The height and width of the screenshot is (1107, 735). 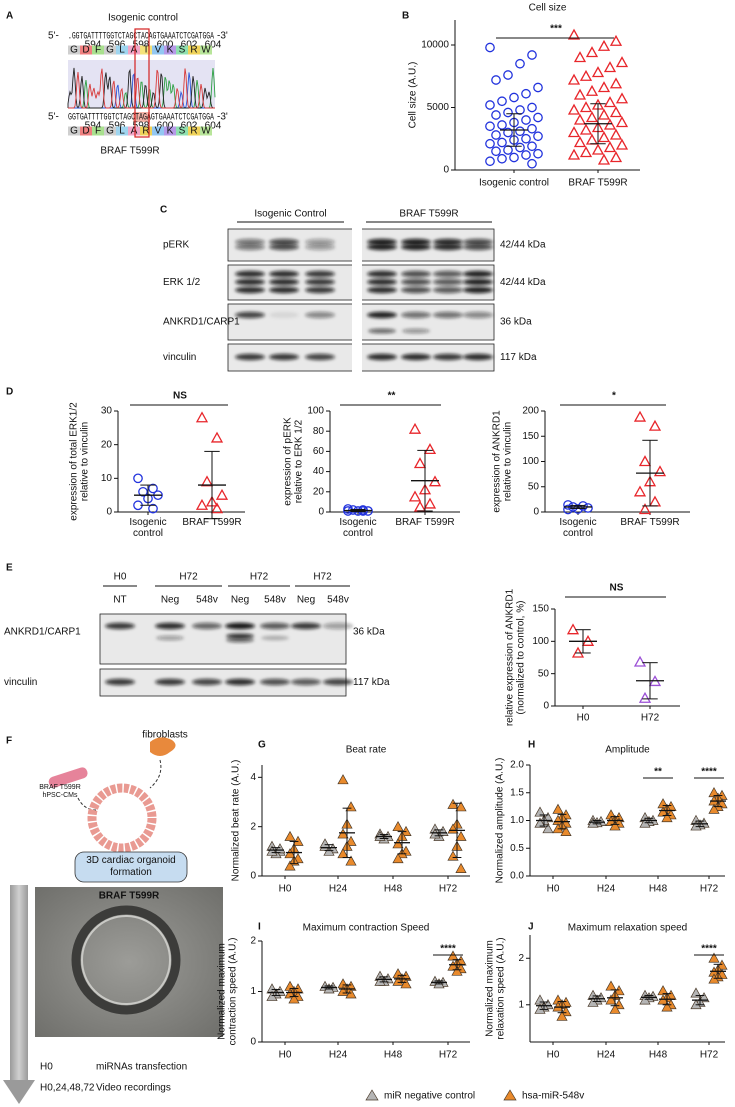 I want to click on legend-label: hsa-miR-548v, so click(x=553, y=1096).